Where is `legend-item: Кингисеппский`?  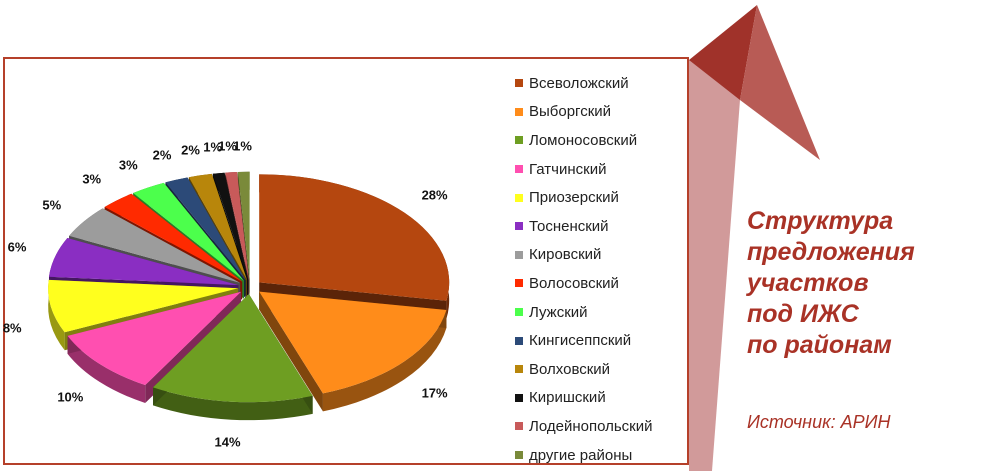 legend-item: Кингисеппский is located at coordinates (583, 340).